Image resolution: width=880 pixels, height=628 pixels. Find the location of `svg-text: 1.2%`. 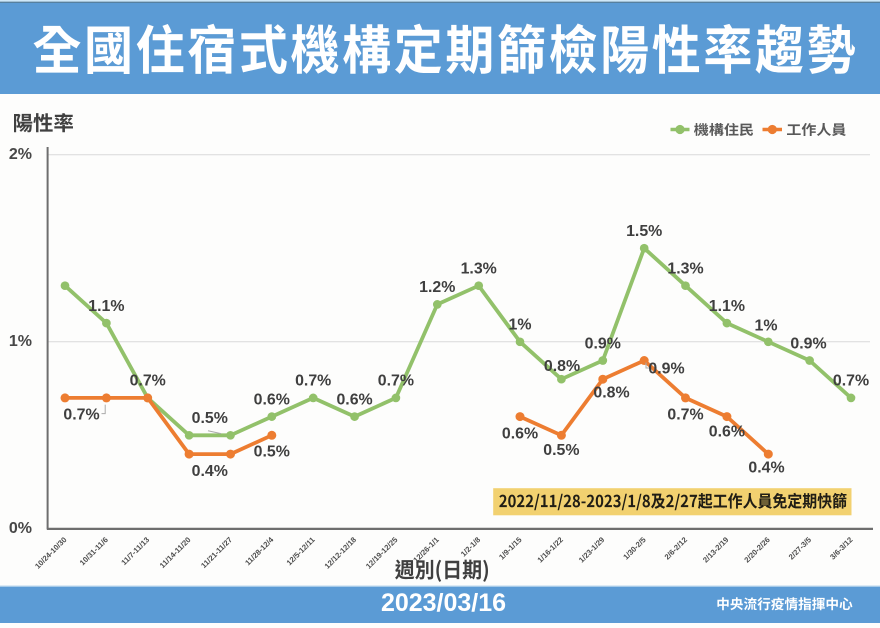

svg-text: 1.2% is located at coordinates (437, 287).